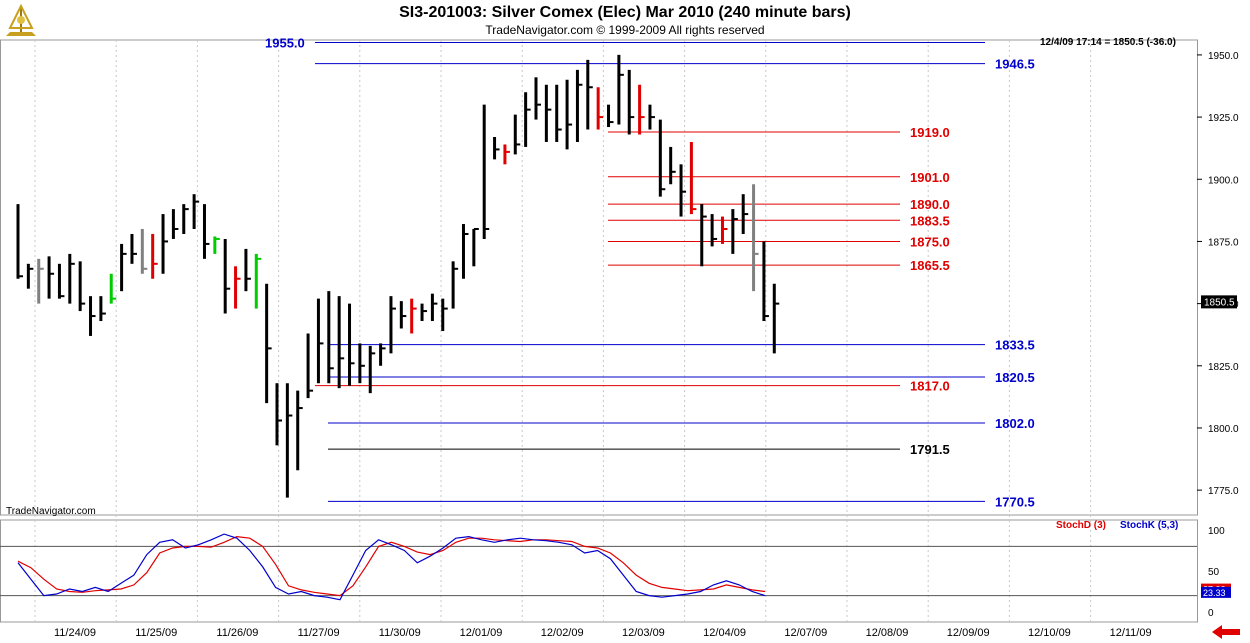 The height and width of the screenshot is (643, 1250). I want to click on x-tick-label: 12/04/09, so click(724, 633).